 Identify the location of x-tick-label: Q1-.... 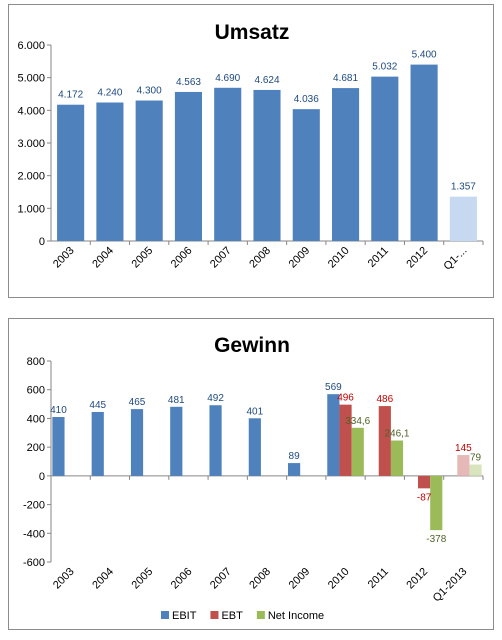
(456, 259).